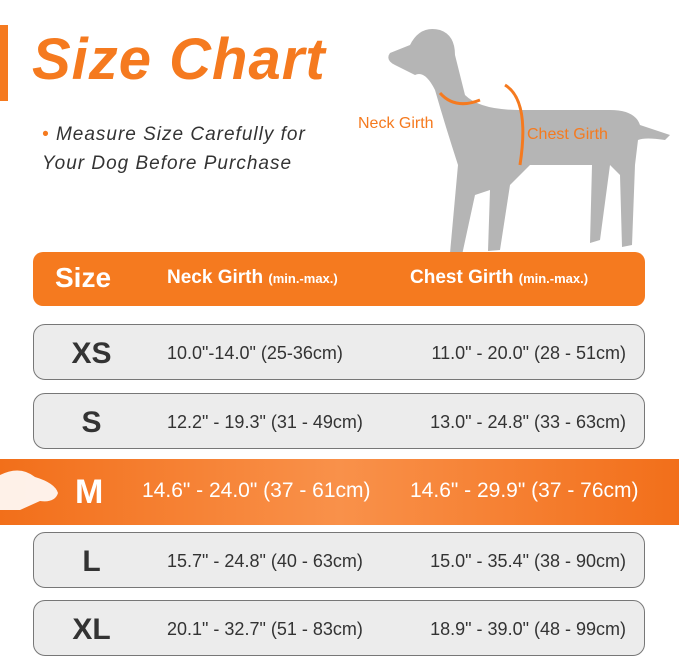  Describe the element at coordinates (567, 134) in the screenshot. I see `chest-girth-label: Chest Girth` at that location.